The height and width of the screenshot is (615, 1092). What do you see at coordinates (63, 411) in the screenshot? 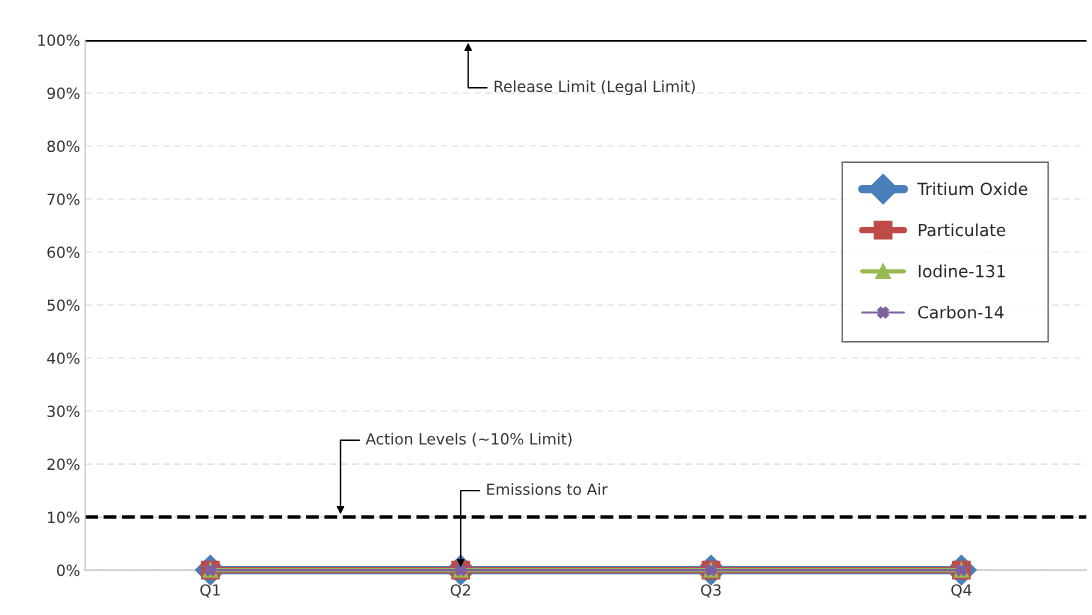
I see `y-tick-label: 30%` at bounding box center [63, 411].